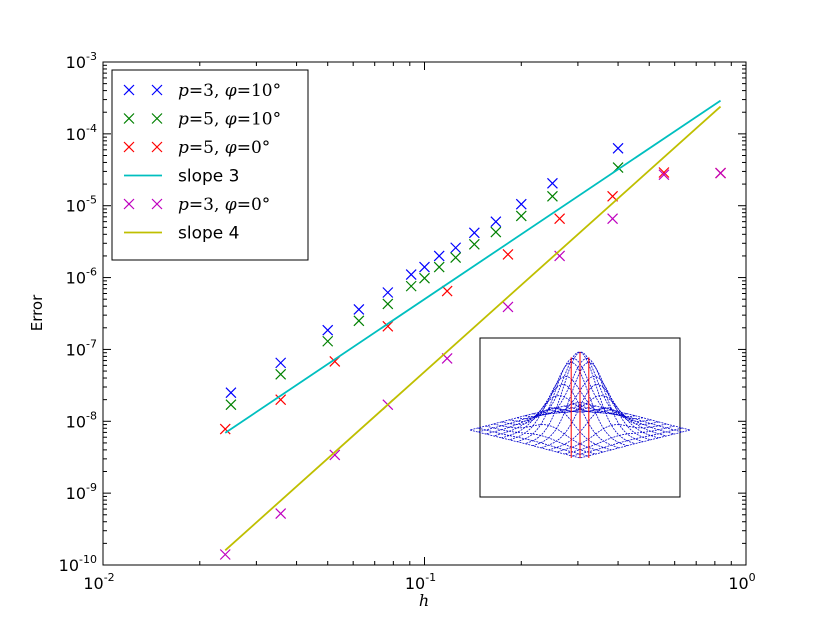 The image size is (830, 623). What do you see at coordinates (424, 600) in the screenshot?
I see `x-axis-label: h` at bounding box center [424, 600].